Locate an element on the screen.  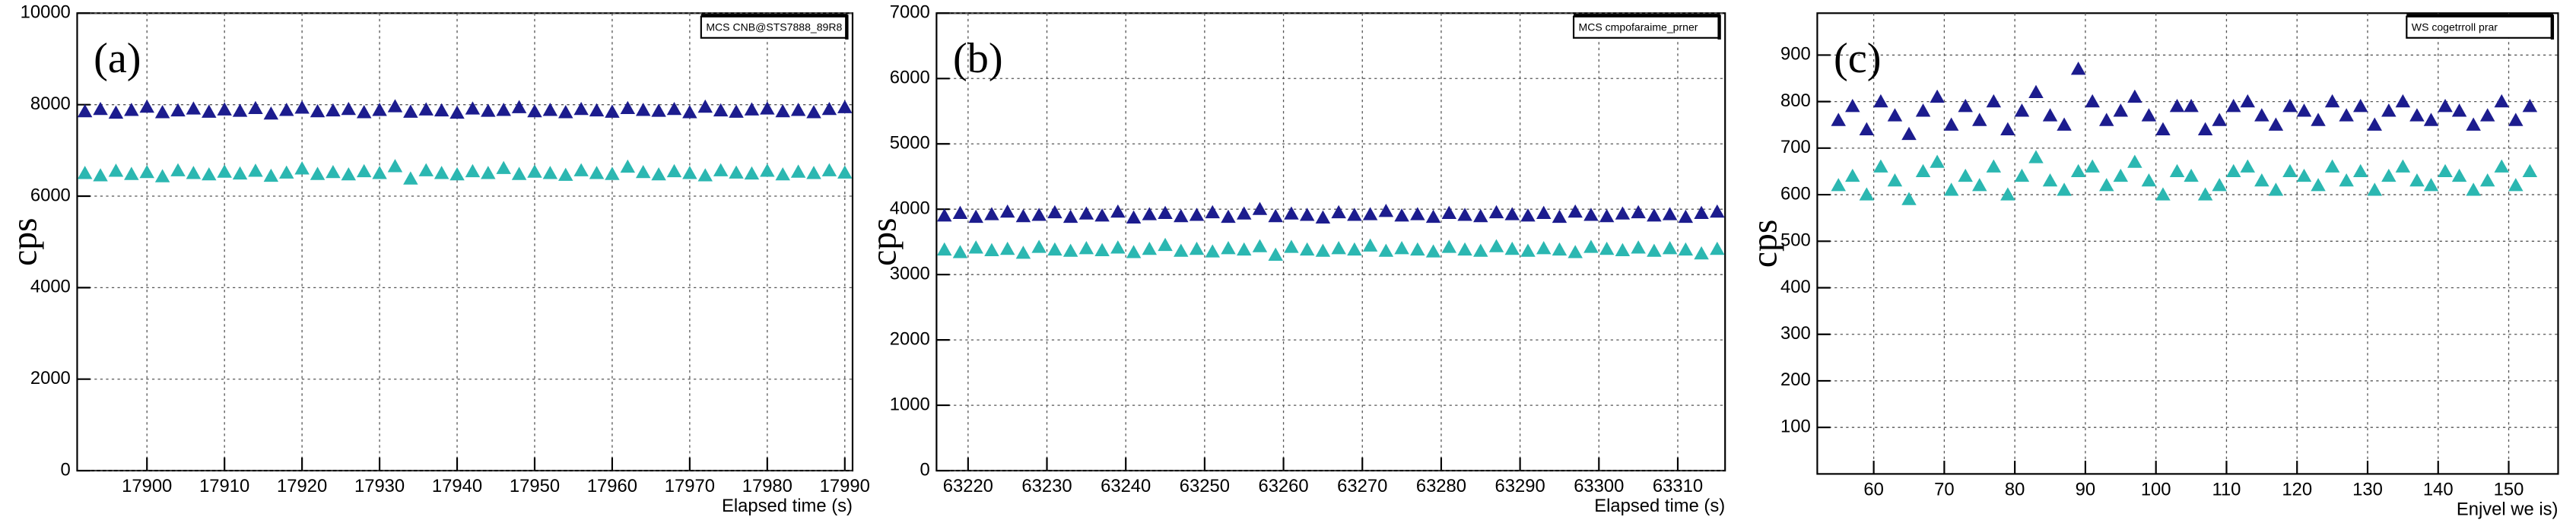
y-tick-label: 2000 is located at coordinates (910, 338).